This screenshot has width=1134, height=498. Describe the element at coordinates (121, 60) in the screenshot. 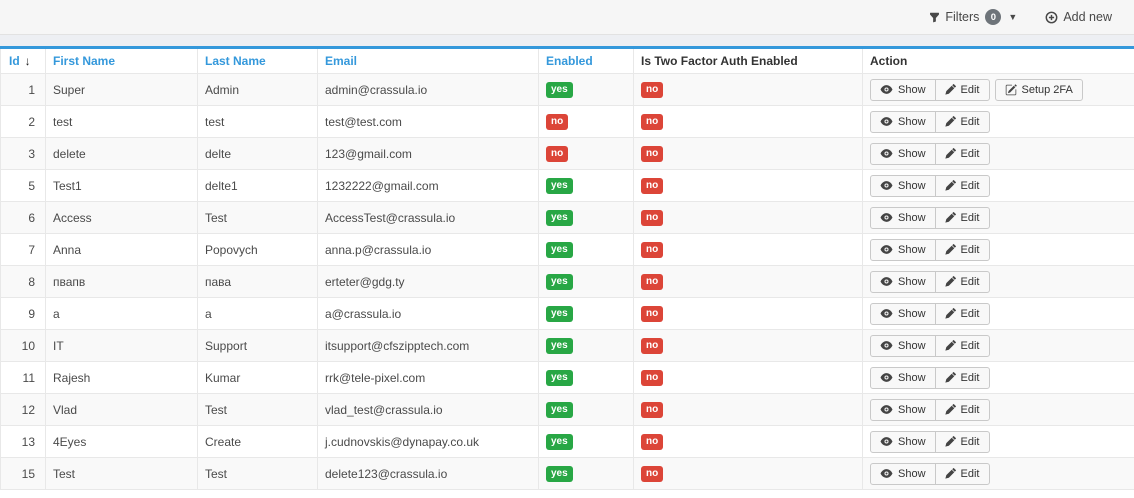

I see `column-header-first_name: First Name` at that location.